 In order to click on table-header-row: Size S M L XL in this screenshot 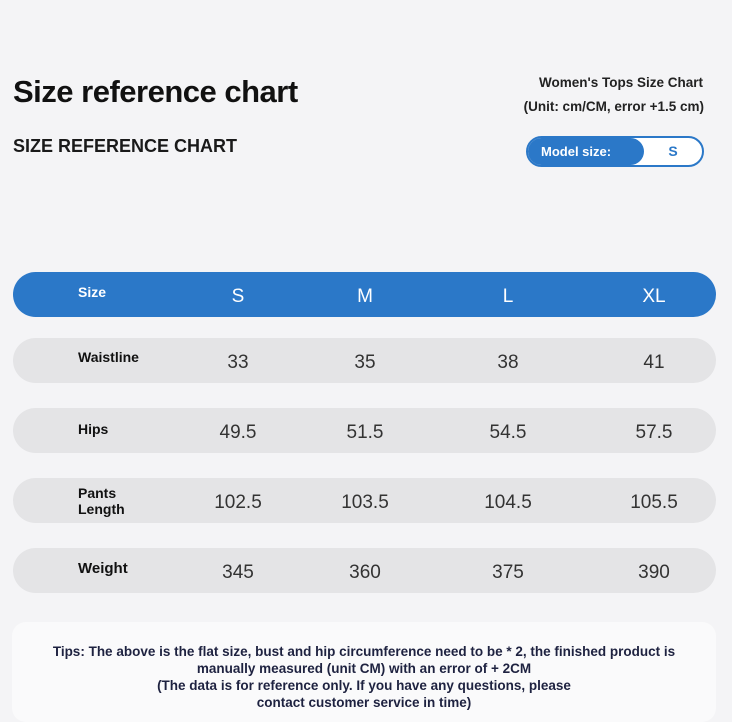, I will do `click(364, 294)`.